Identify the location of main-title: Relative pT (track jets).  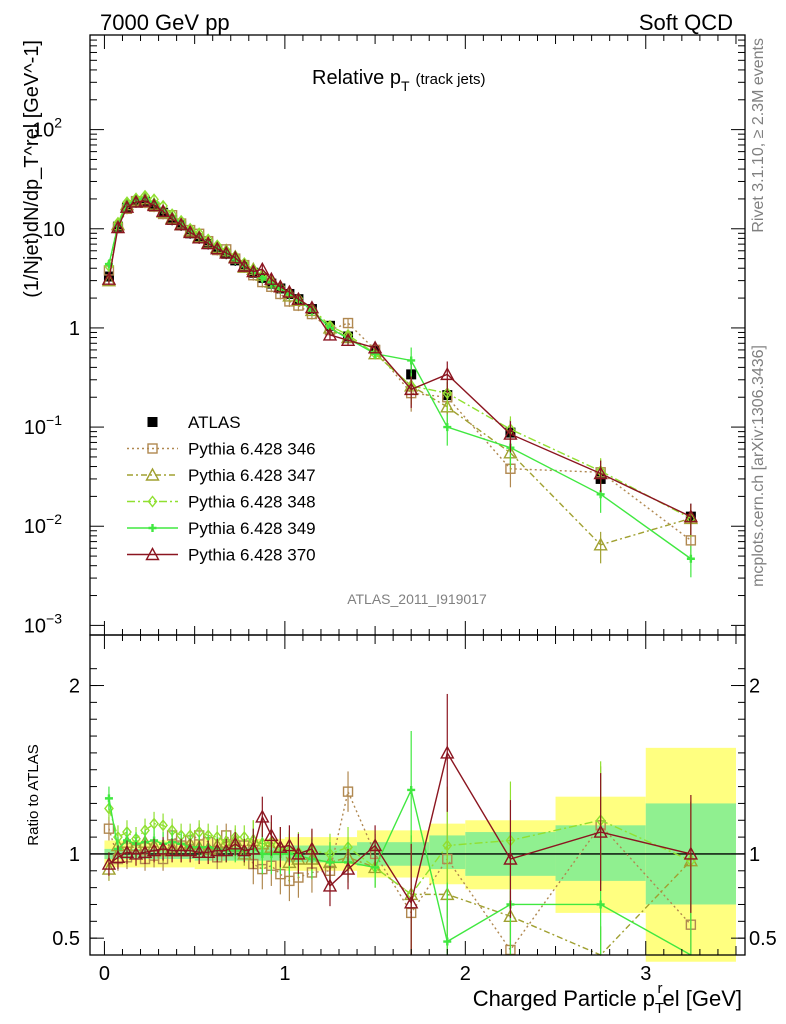
(399, 80).